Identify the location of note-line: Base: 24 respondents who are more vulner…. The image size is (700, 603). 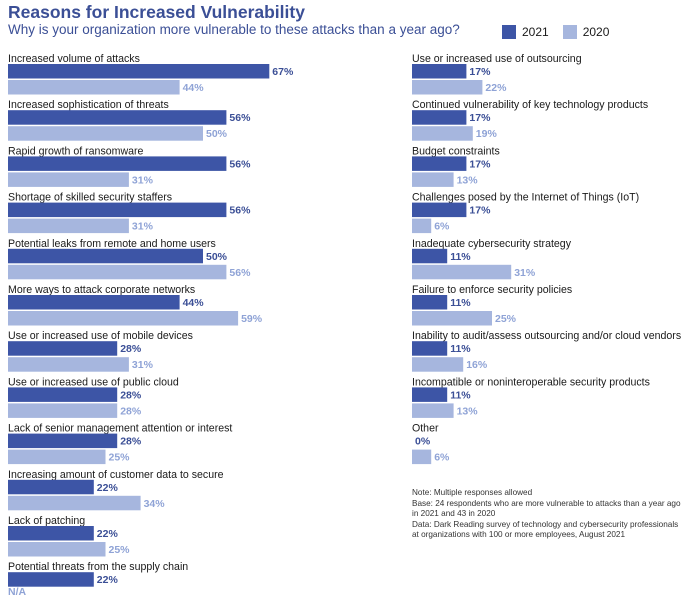
(546, 503).